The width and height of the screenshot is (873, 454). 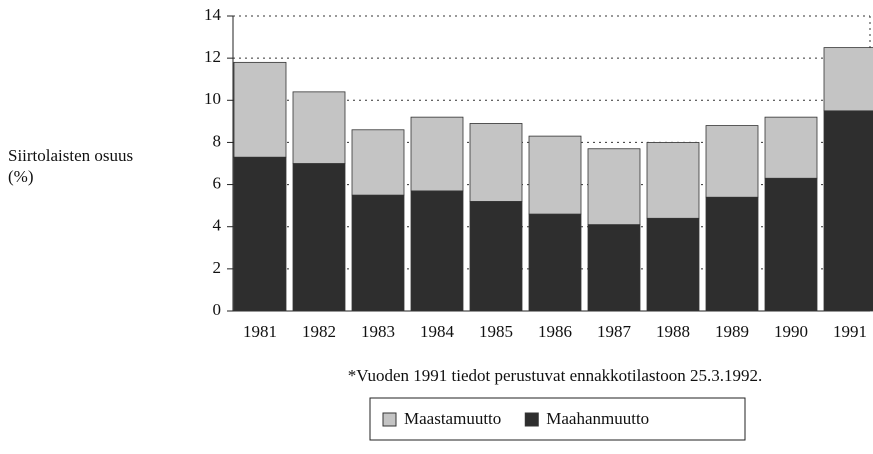 What do you see at coordinates (70, 155) in the screenshot?
I see `y-axis-label: Siirtolaisten osuus` at bounding box center [70, 155].